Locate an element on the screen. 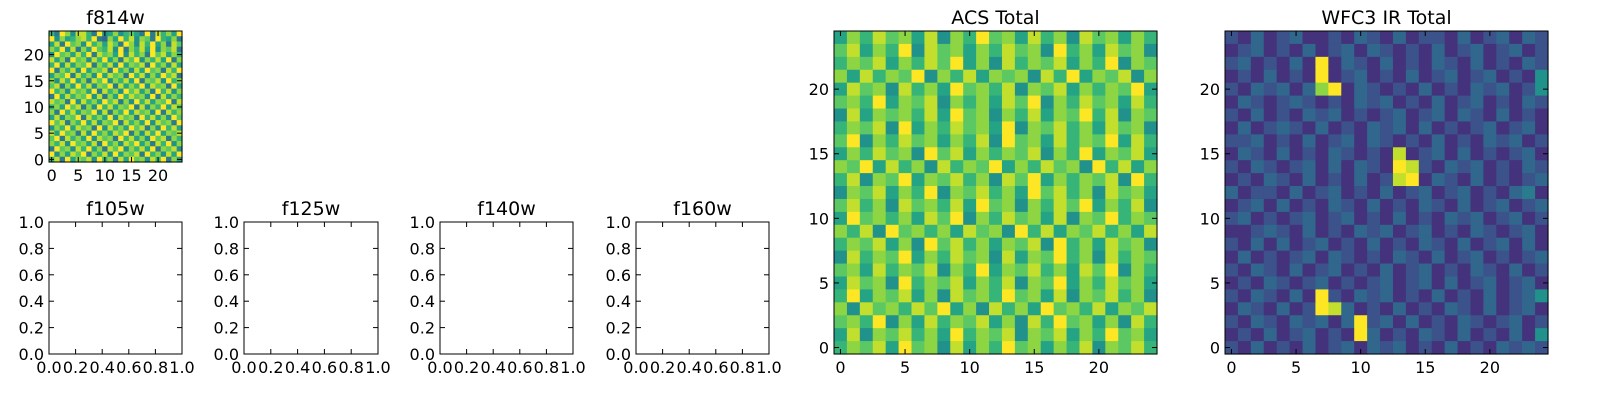 This screenshot has width=1600, height=400. acs-total-xtick-label: 0 is located at coordinates (840, 367).